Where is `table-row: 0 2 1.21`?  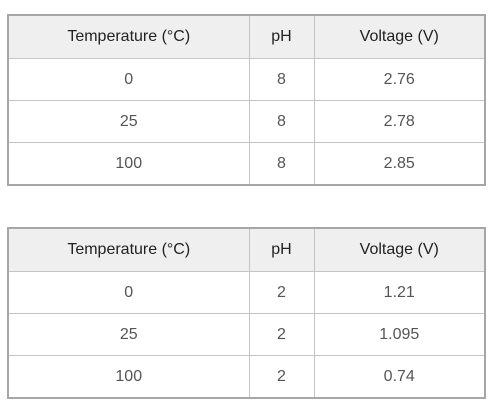
table-row: 0 2 1.21 is located at coordinates (246, 292).